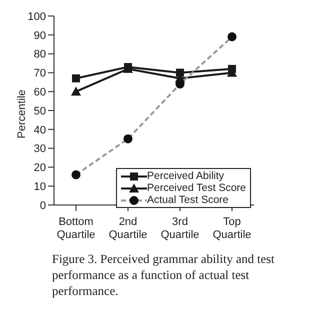  I want to click on y-tick-label: 90, so click(40, 36).